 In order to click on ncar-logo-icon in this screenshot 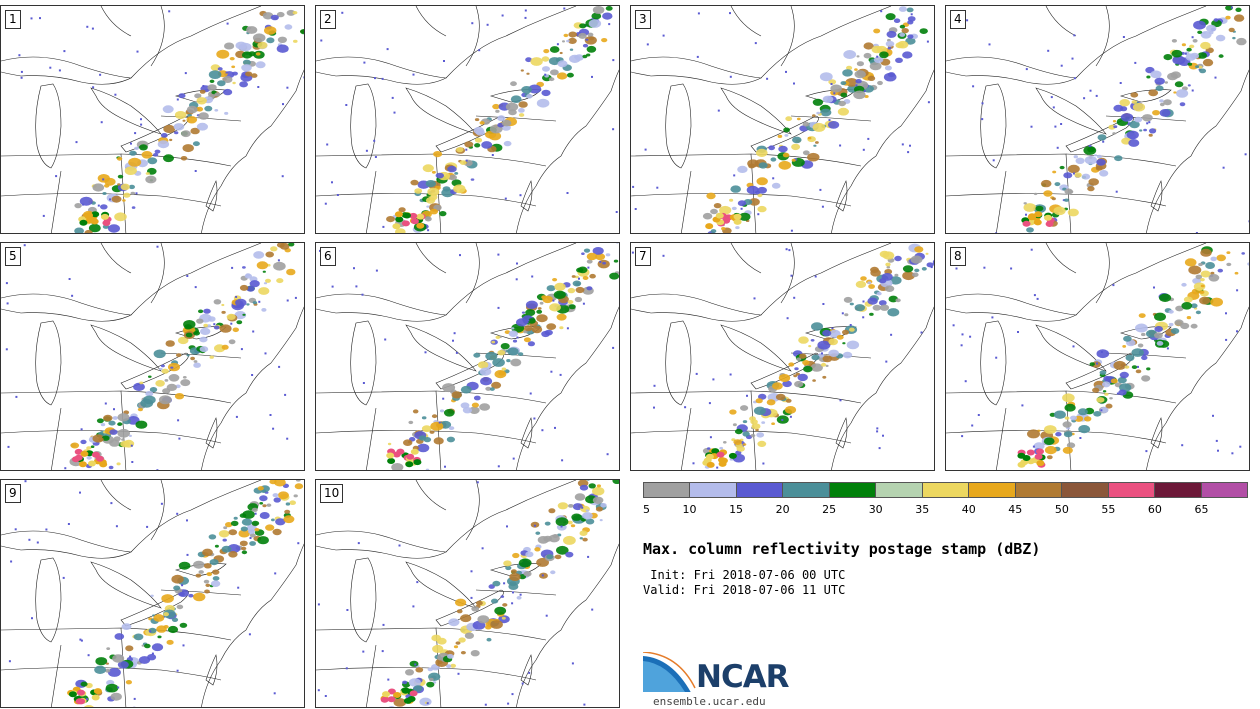, I will do `click(669, 672)`.